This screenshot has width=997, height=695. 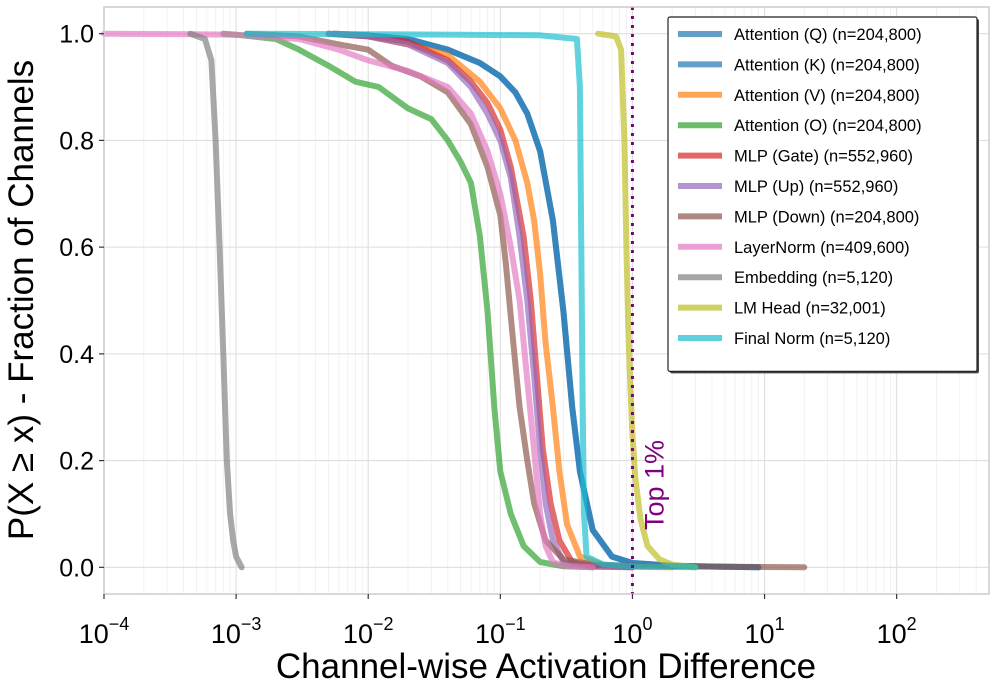 What do you see at coordinates (827, 65) in the screenshot?
I see `legend-label: Attention (K) (n=204,800)` at bounding box center [827, 65].